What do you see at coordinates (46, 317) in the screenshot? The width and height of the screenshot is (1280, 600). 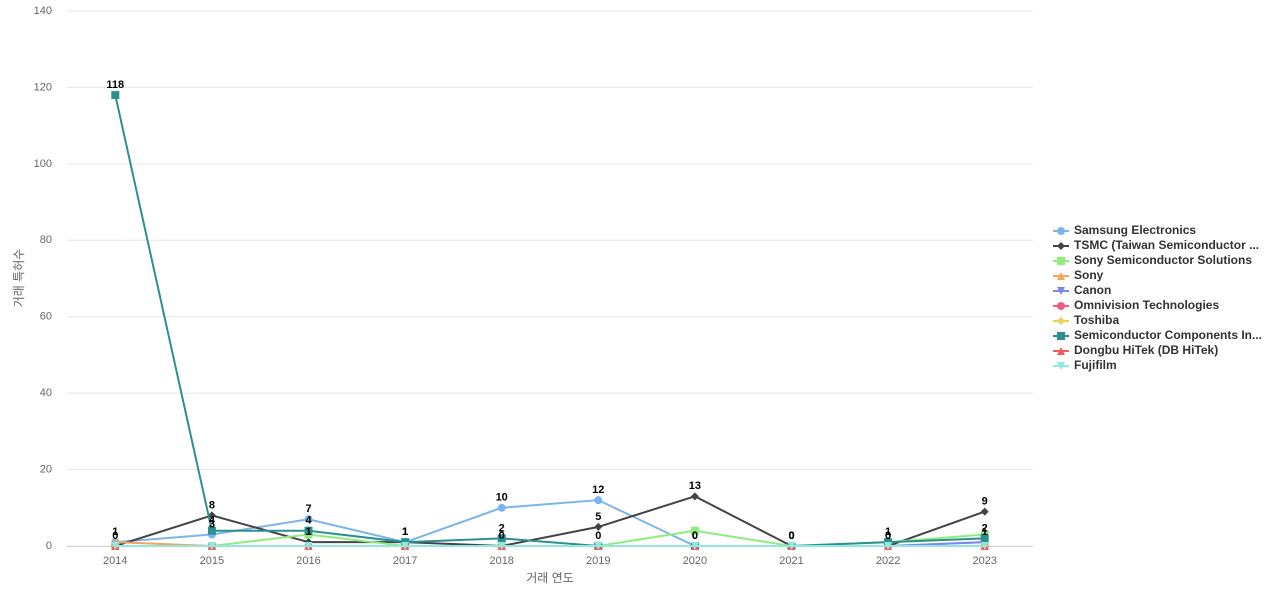 I see `y-tick-label: 60` at bounding box center [46, 317].